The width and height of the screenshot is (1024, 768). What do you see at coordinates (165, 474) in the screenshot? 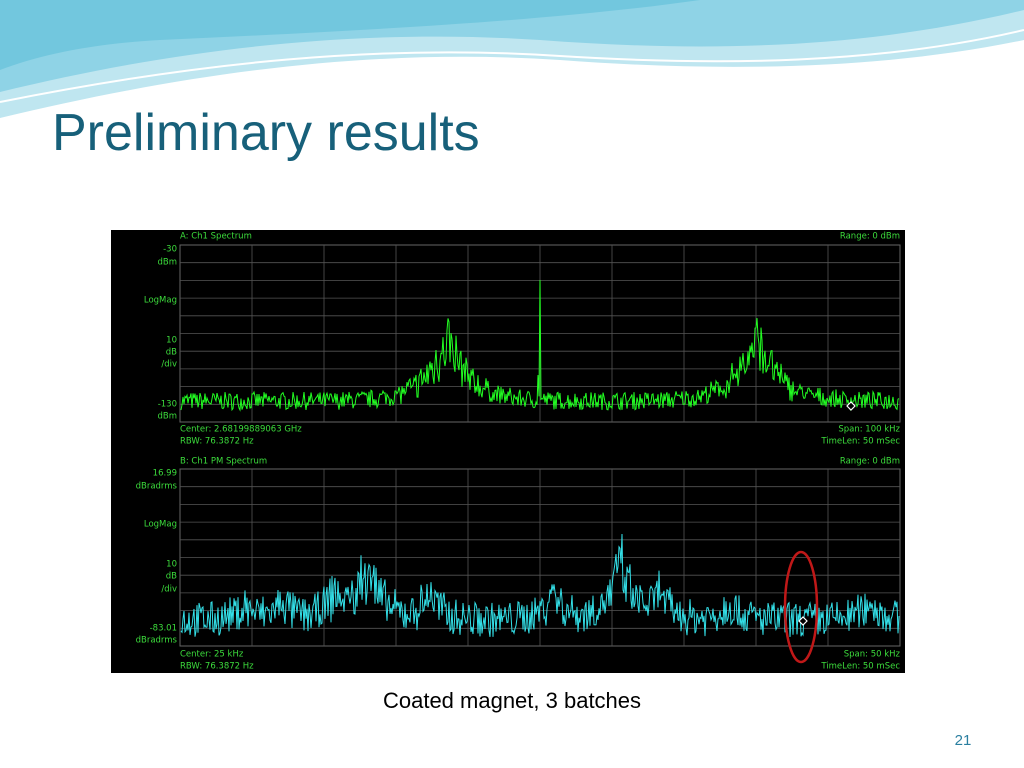
I see `y-axis-label: 16.99` at bounding box center [165, 474].